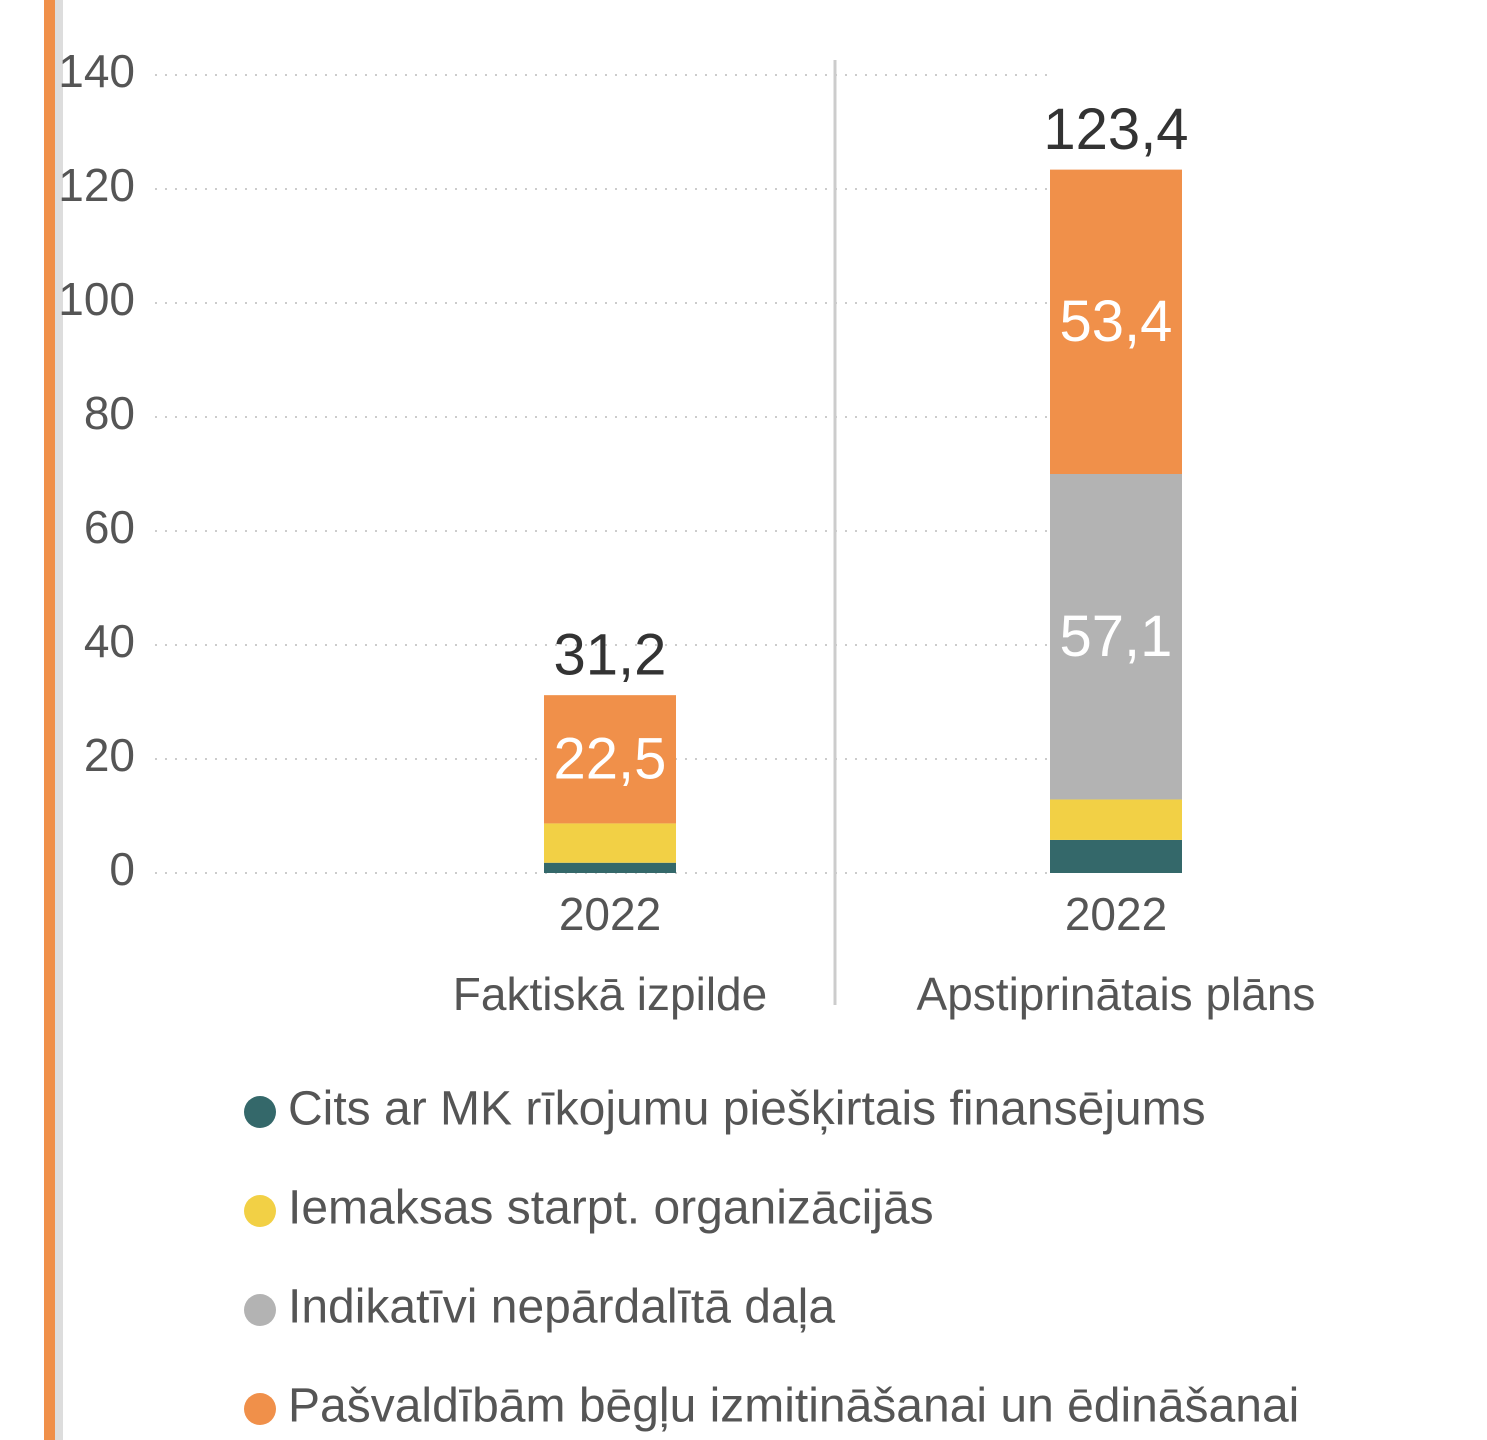 The width and height of the screenshot is (1487, 1440). What do you see at coordinates (611, 1208) in the screenshot?
I see `legend-label: Iemaksas starpt. organizācijās` at bounding box center [611, 1208].